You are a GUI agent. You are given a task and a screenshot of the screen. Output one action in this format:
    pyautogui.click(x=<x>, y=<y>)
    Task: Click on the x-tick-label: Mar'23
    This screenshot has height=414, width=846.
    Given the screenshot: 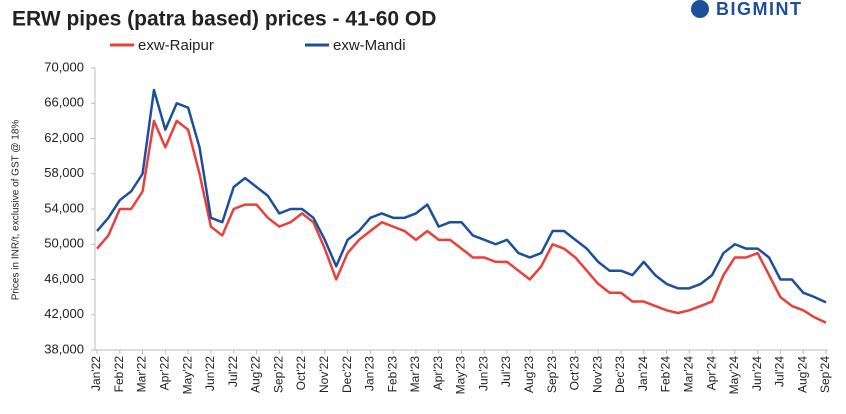 What is the action you would take?
    pyautogui.click(x=415, y=374)
    